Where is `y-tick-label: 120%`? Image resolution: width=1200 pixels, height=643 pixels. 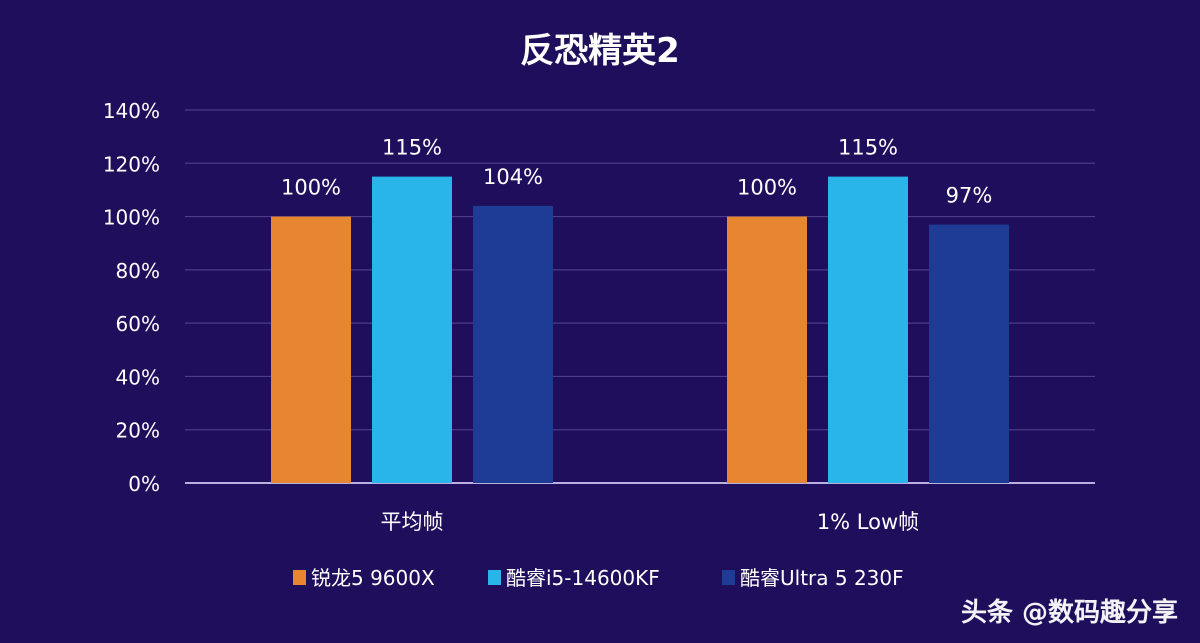
y-tick-label: 120% is located at coordinates (131, 164).